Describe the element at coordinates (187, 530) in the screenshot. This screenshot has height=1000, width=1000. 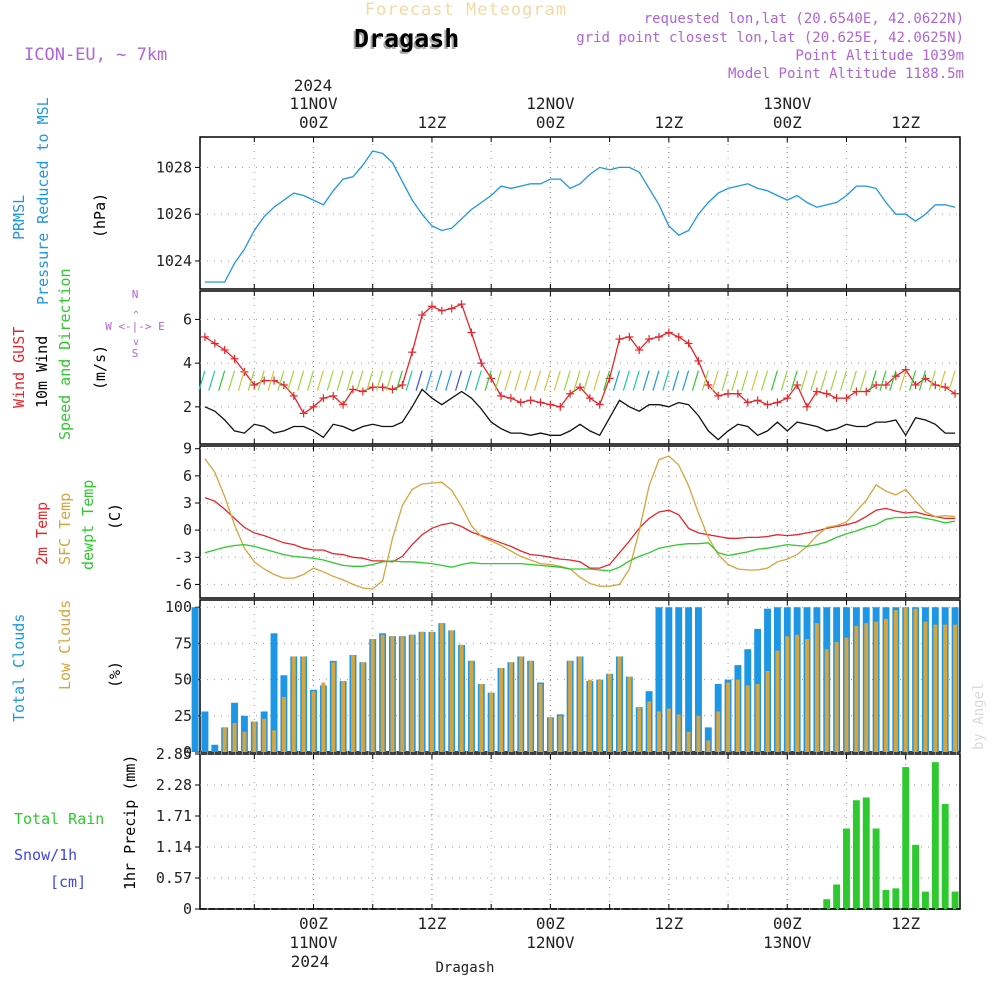
I see `temperature-y-tick-label: 0` at that location.